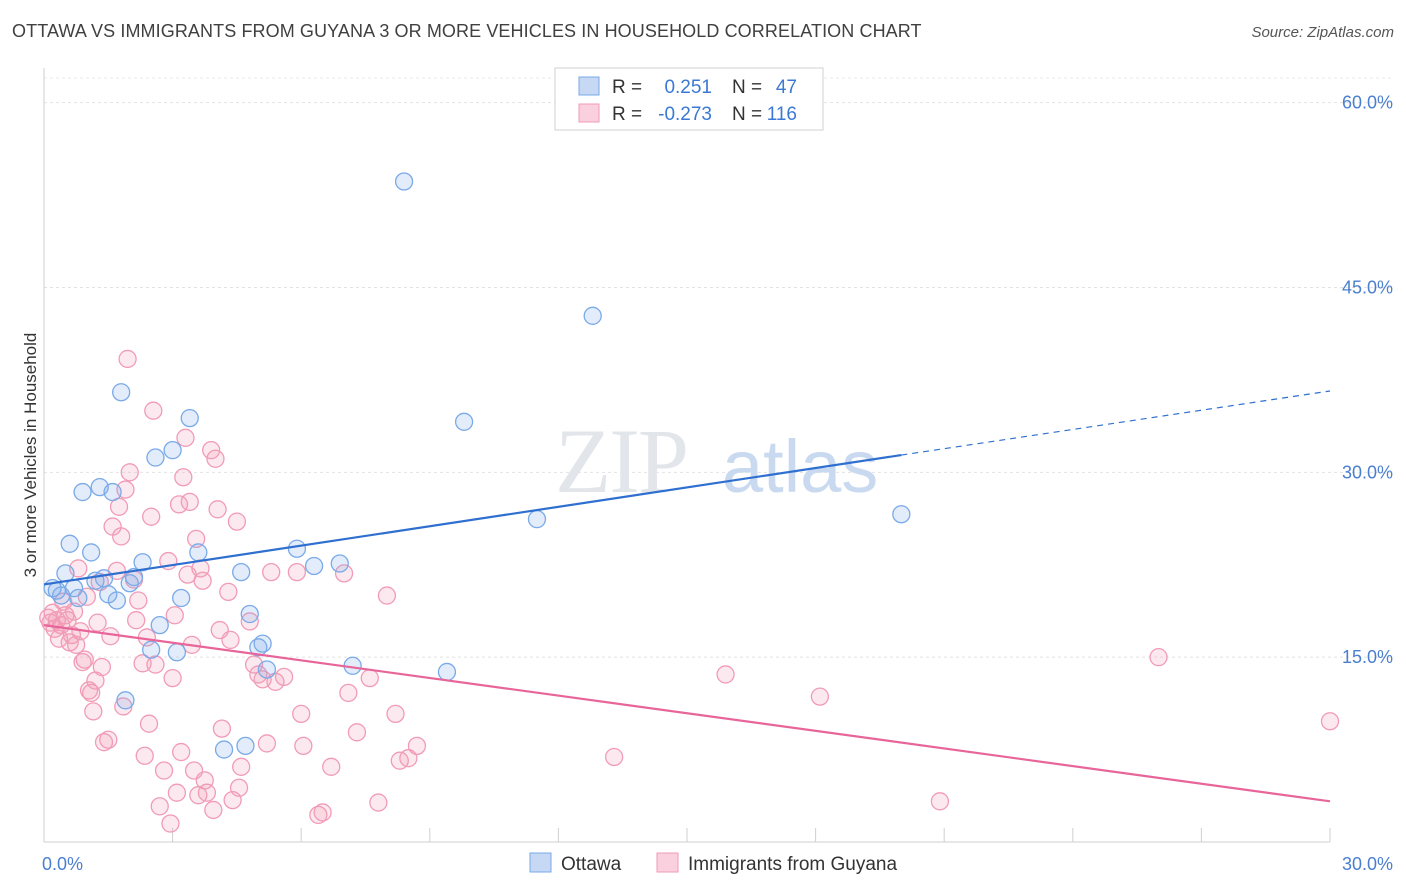  I want to click on y-tick-label-0: 15.0%, so click(1367, 657).